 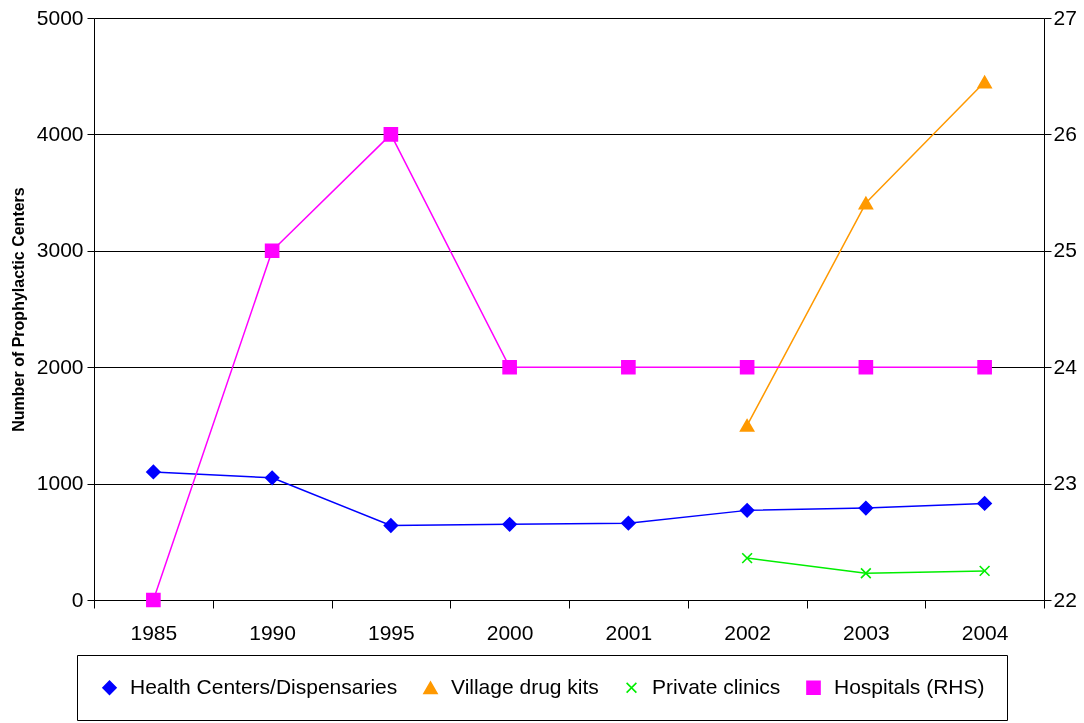 I want to click on y-tick-label: 0, so click(x=77, y=599).